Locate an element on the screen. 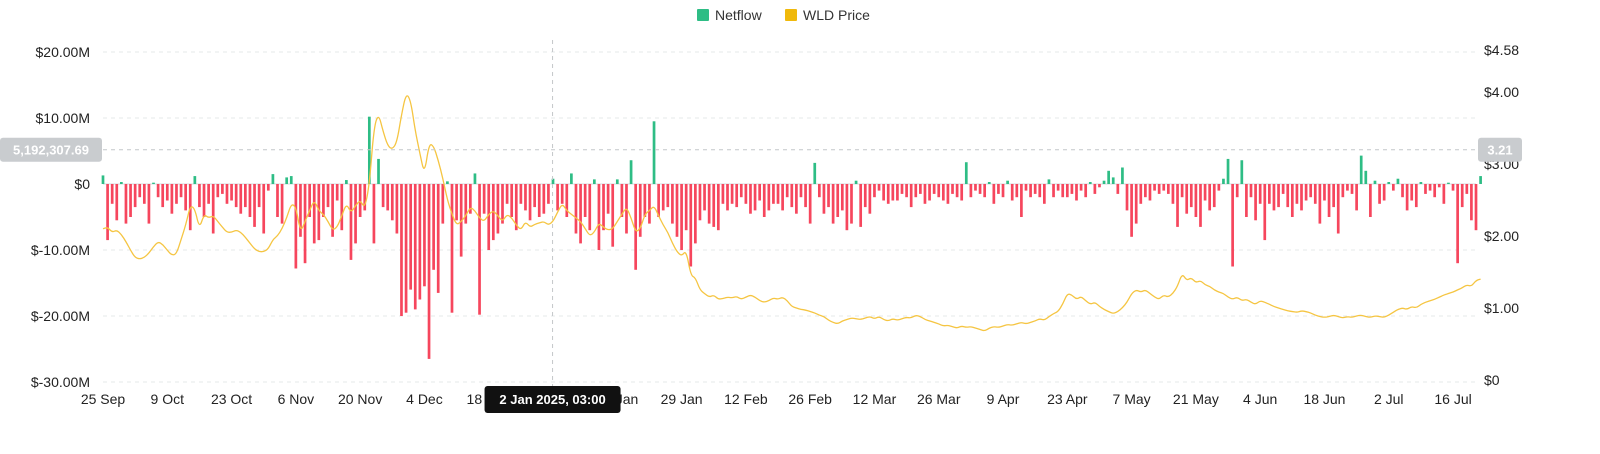  x-tick-label: 26 Feb is located at coordinates (810, 399).